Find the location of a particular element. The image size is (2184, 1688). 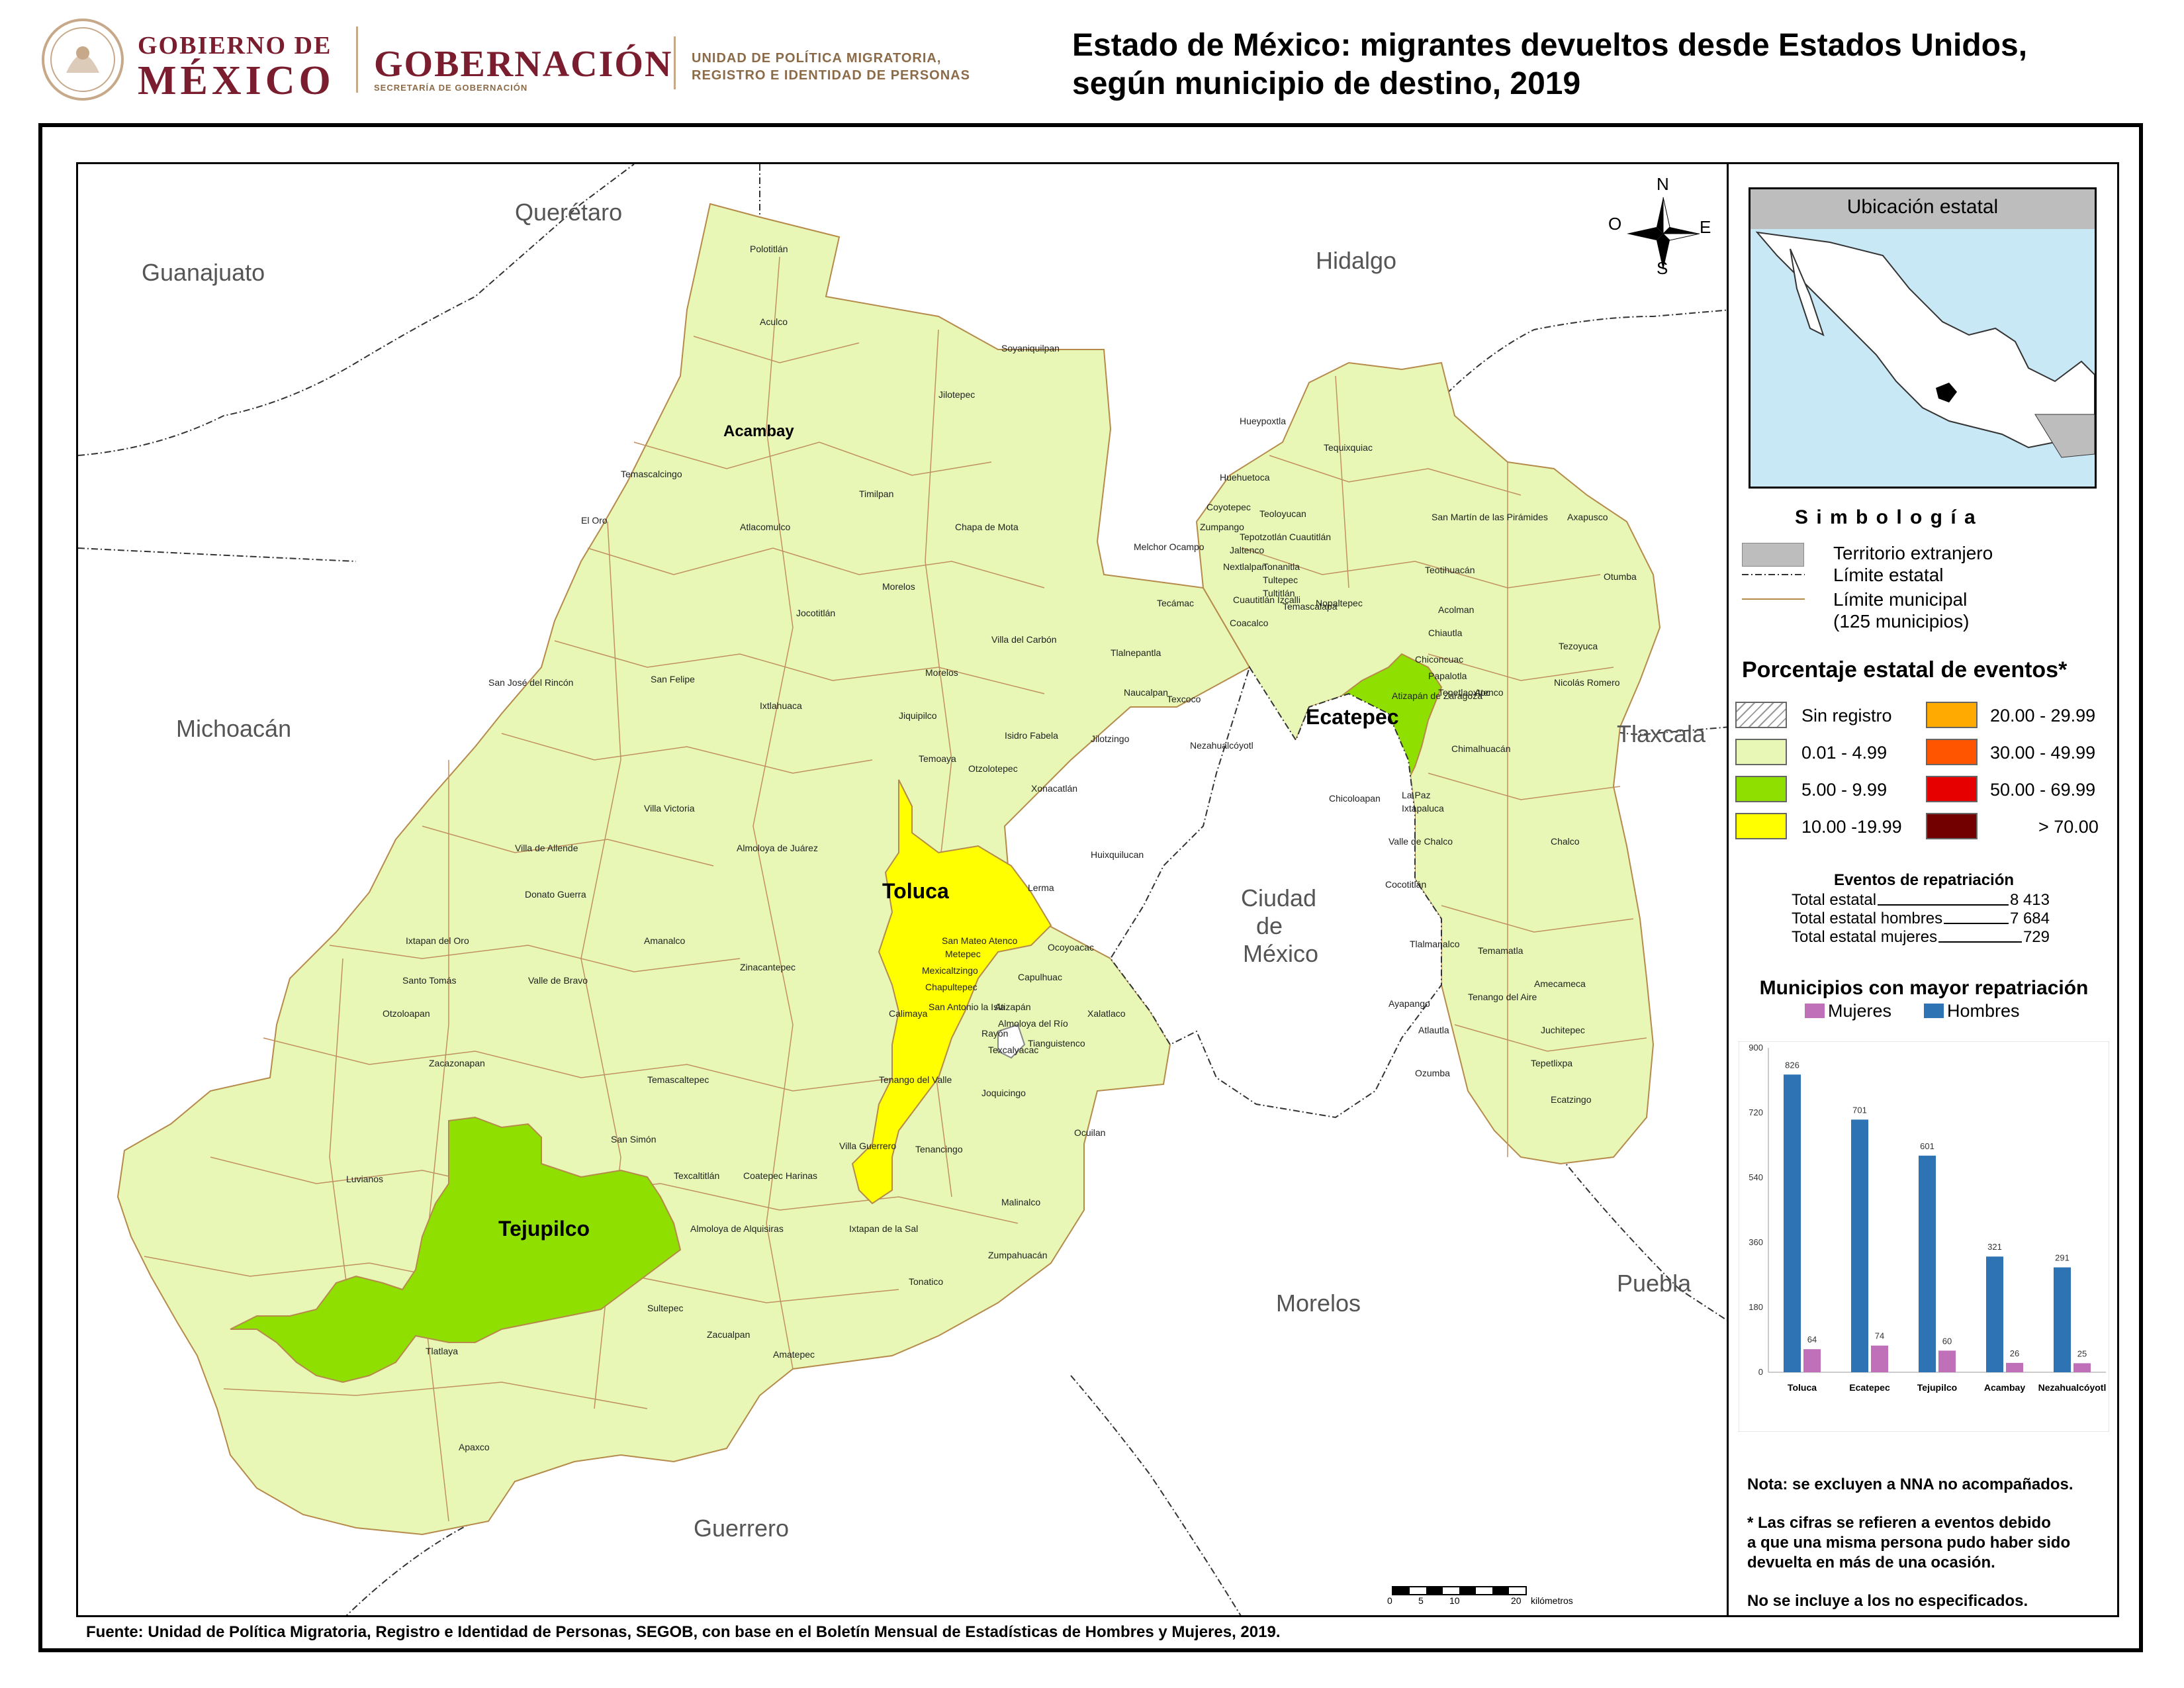

region-tejupilco is located at coordinates (456, 1249).